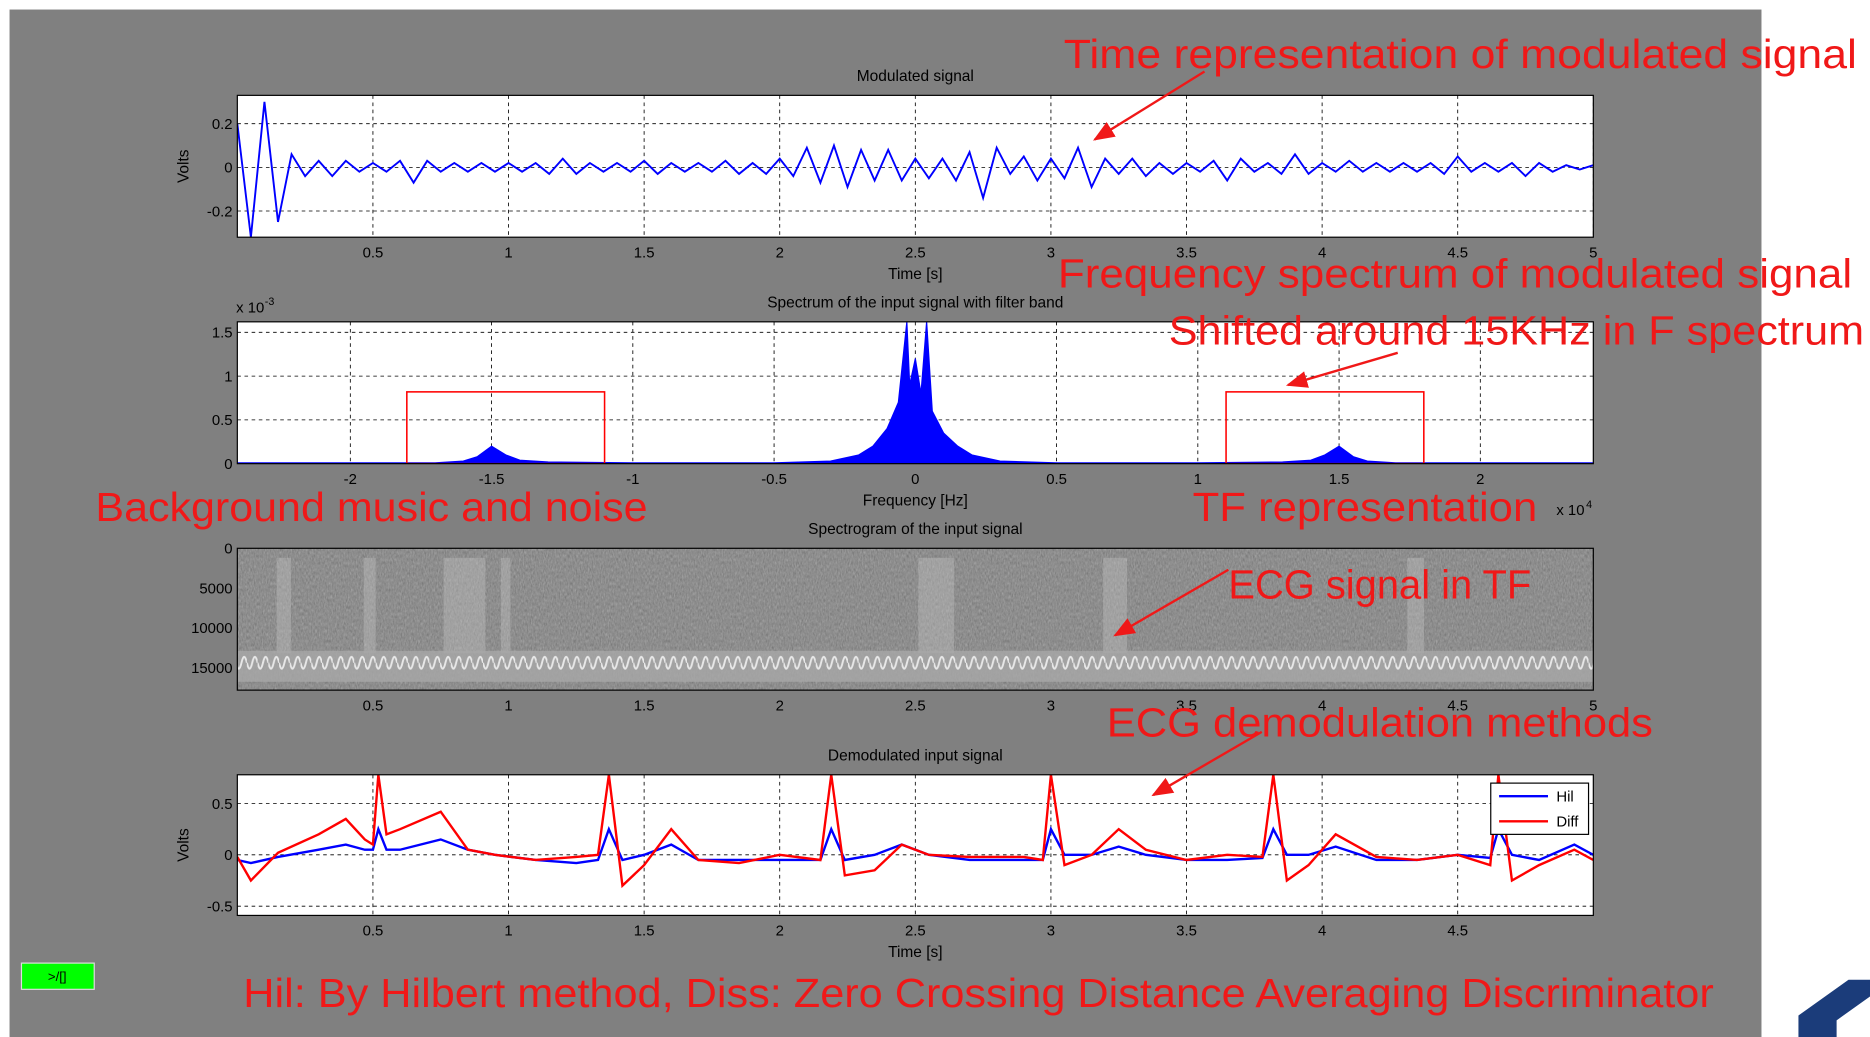  I want to click on annotation: Shifted around 15KHz in F spectrum, so click(1516, 330).